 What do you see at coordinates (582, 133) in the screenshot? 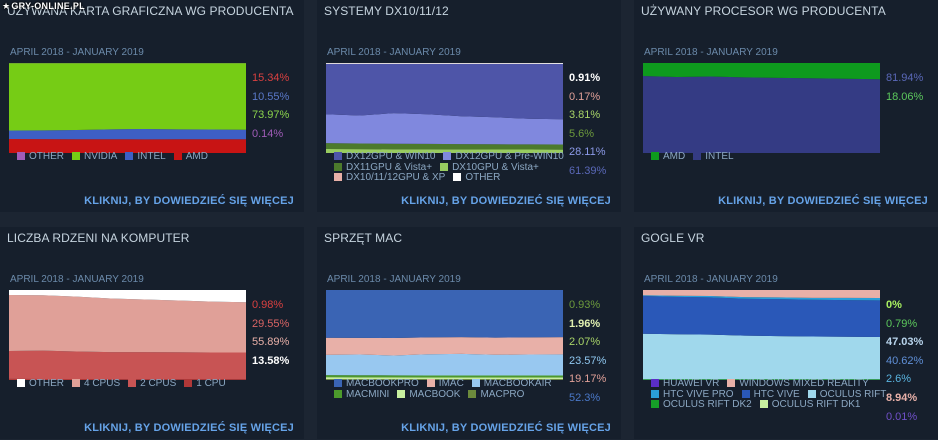
I see `value-label: 5.6%` at bounding box center [582, 133].